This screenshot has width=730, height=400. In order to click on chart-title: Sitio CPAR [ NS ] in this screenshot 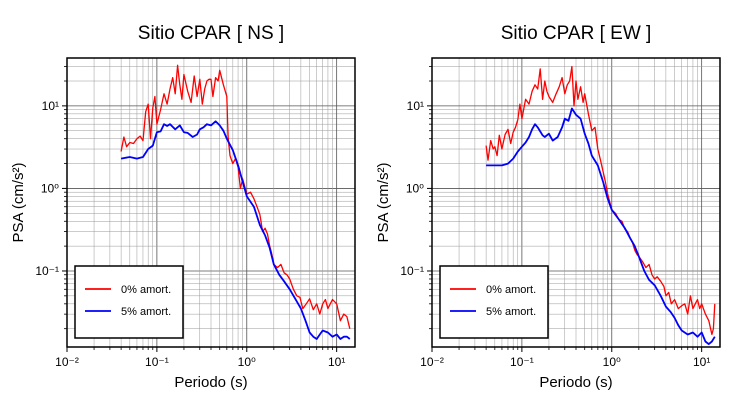, I will do `click(211, 33)`.